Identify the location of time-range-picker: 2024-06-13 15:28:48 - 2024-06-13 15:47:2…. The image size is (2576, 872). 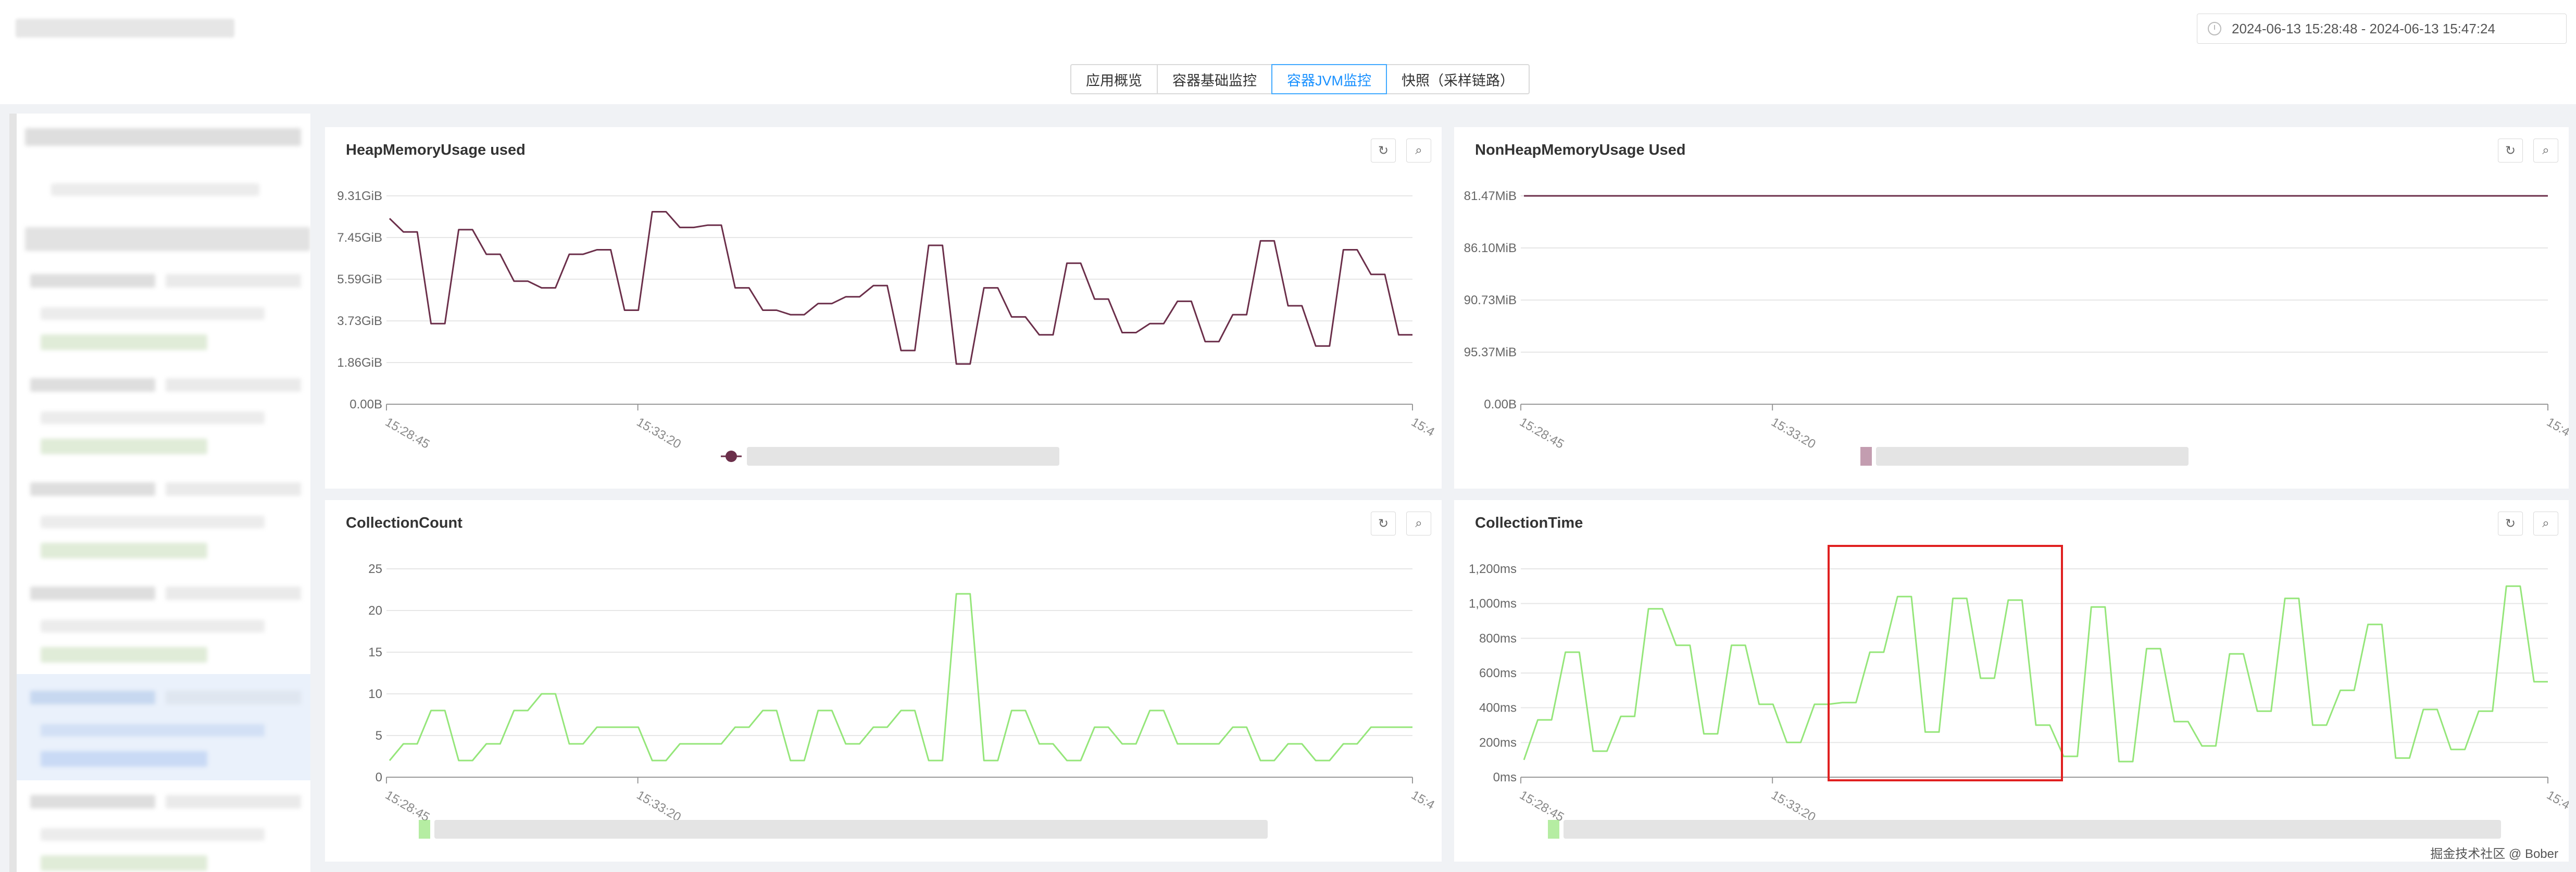
(2382, 29).